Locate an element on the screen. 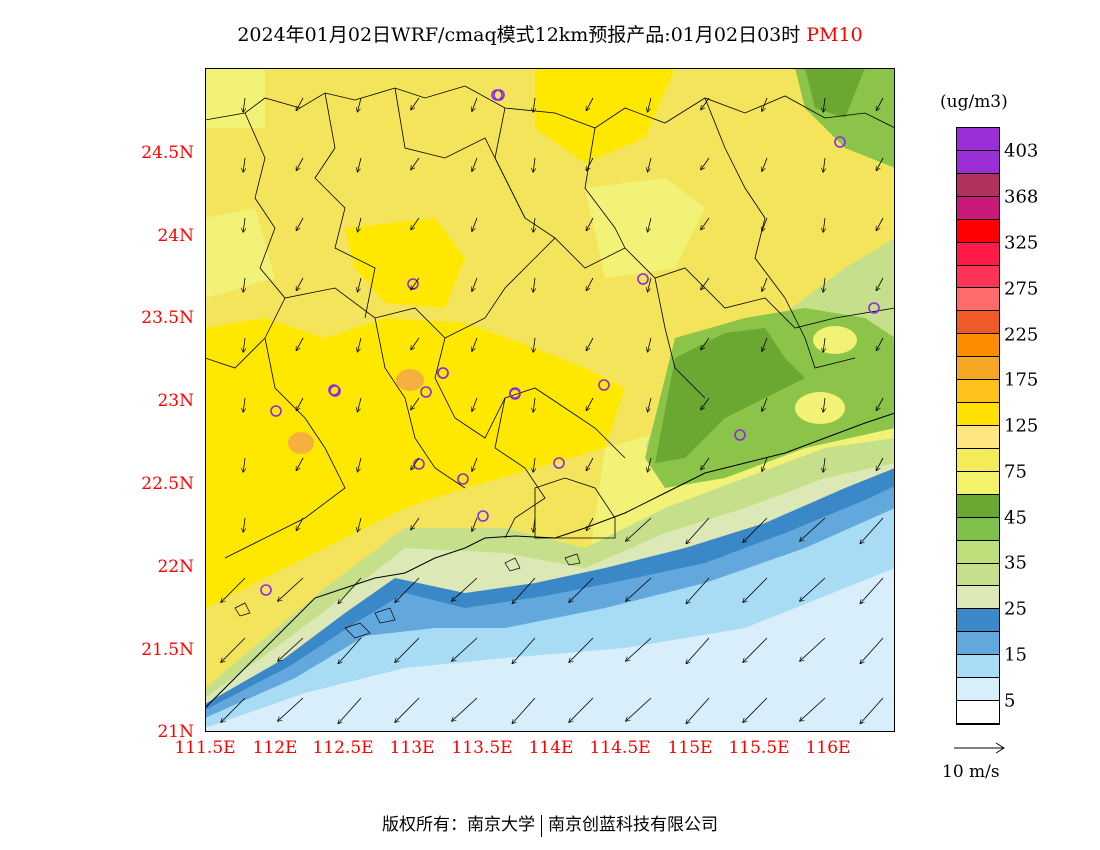 The height and width of the screenshot is (850, 1100). lon-tick-label: 115E is located at coordinates (690, 748).